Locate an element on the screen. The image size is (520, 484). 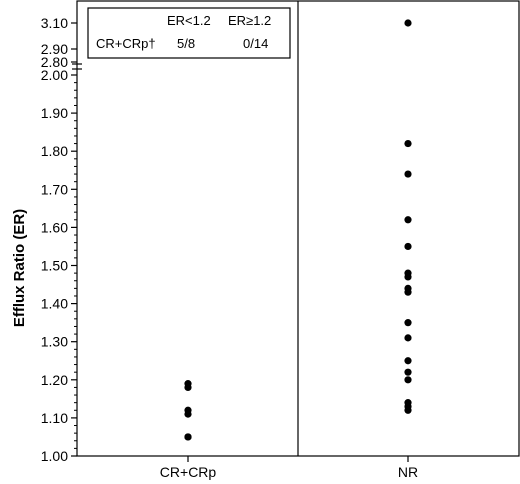
y-lower-tick-label: 1.10 is located at coordinates (54, 418).